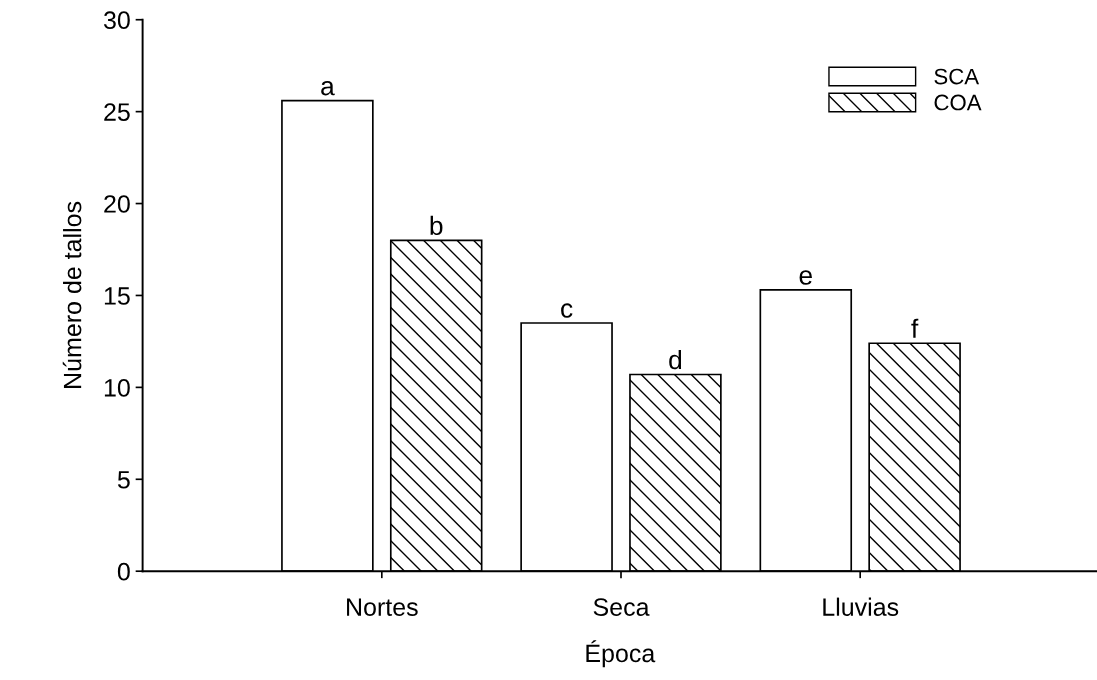 This screenshot has height=680, width=1097. Describe the element at coordinates (117, 387) in the screenshot. I see `y-tick-label: 10` at that location.